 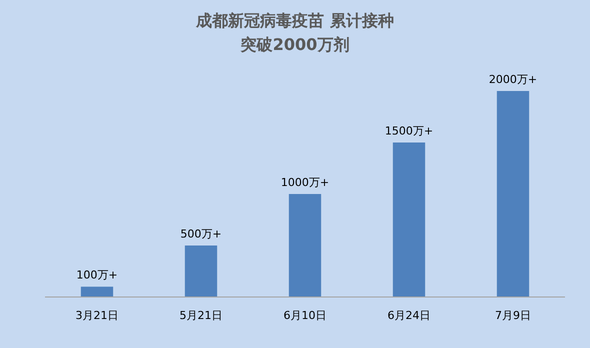 I want to click on title: 成都新冠病毒疫苗 累计接种, so click(x=295, y=20).